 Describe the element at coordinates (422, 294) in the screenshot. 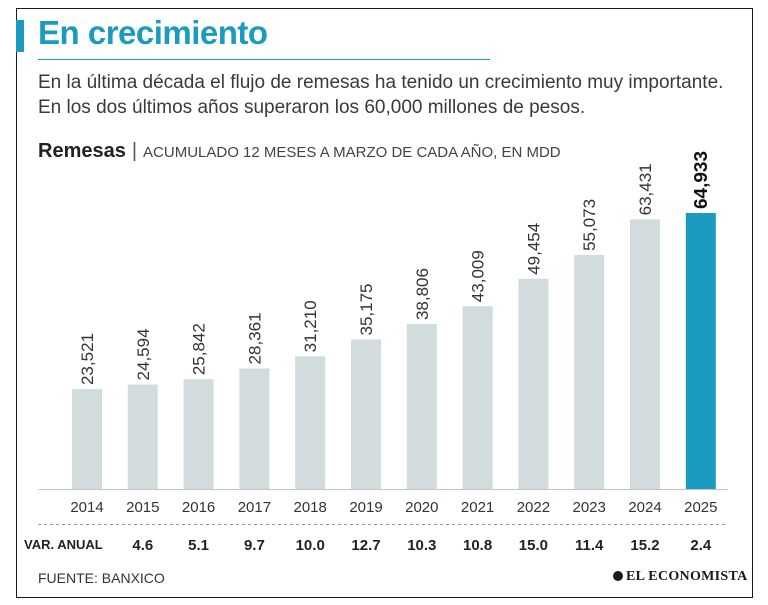

I see `value-label-2020: 38,806` at that location.